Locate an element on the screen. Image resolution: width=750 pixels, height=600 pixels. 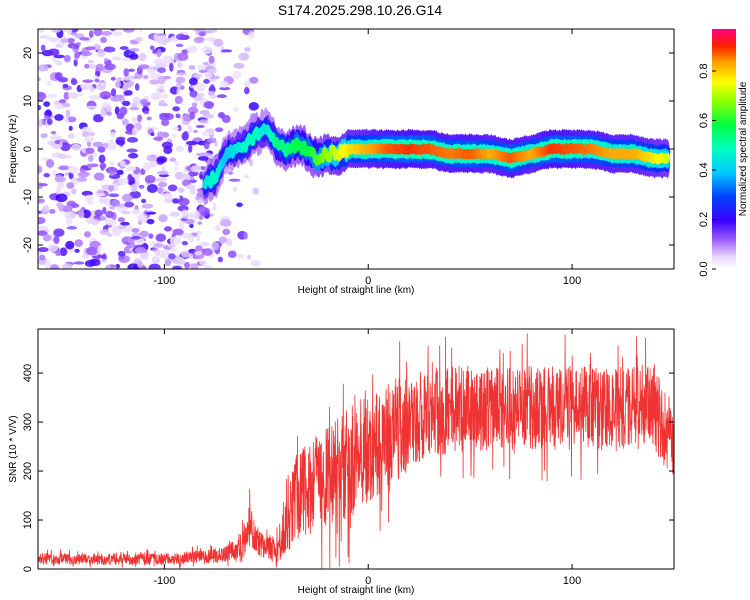
y-tick-label: 0 is located at coordinates (28, 569).